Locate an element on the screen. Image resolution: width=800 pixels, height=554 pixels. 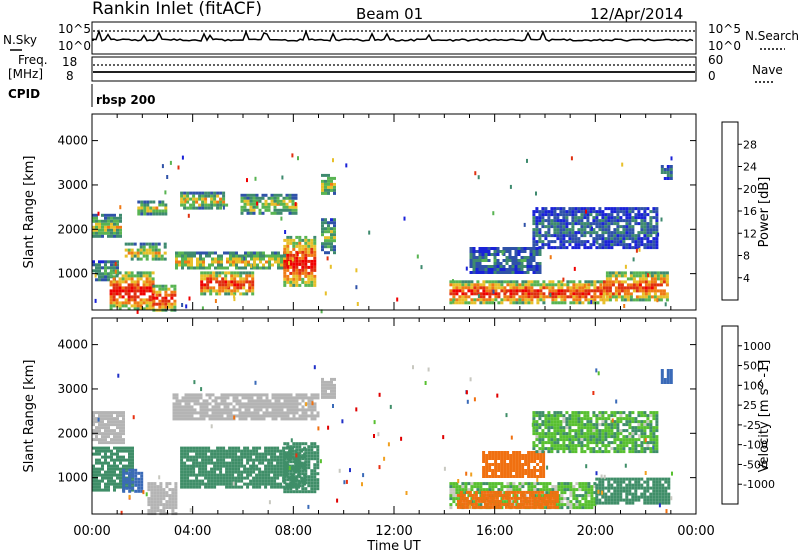
date-label: 12/Apr/2014 is located at coordinates (636, 14).